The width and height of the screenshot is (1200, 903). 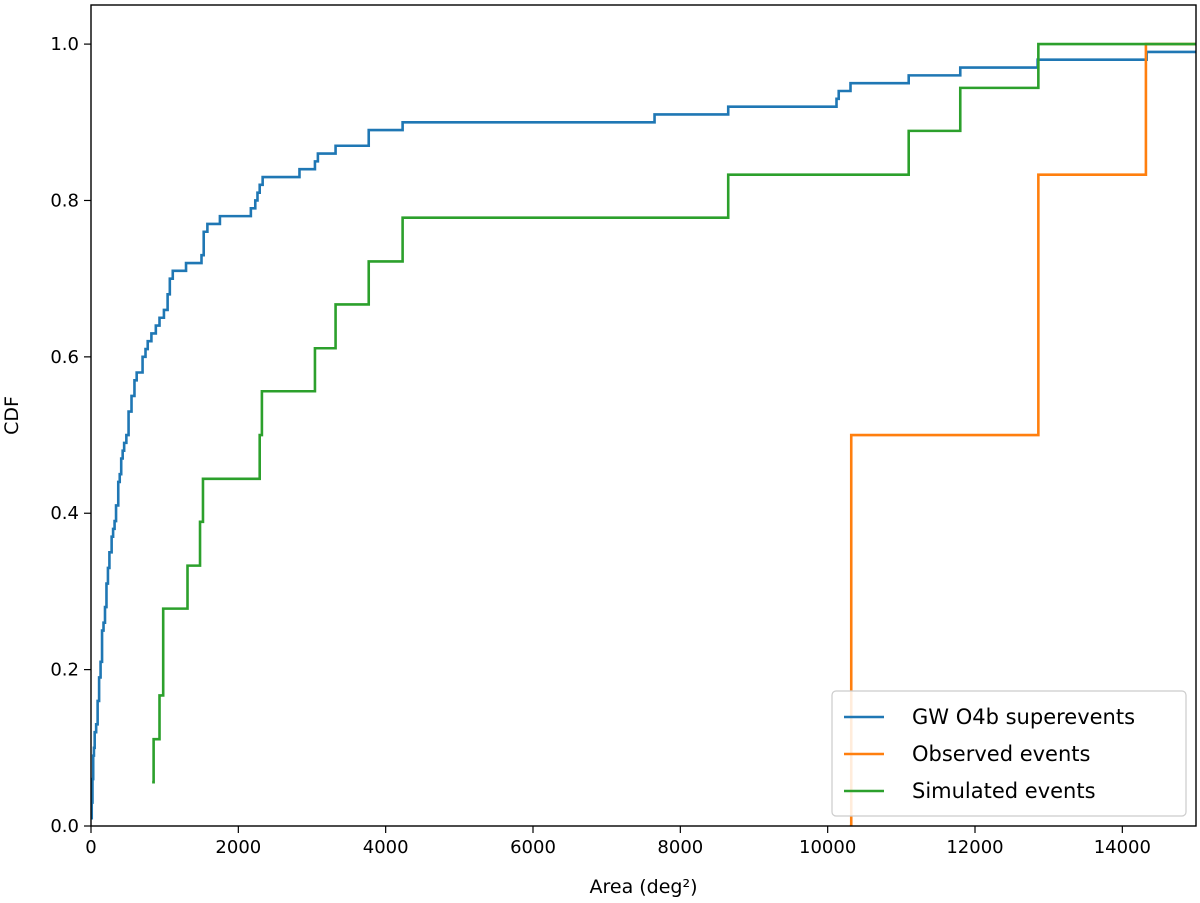 What do you see at coordinates (1023, 717) in the screenshot?
I see `legend-label: GW O4b superevents` at bounding box center [1023, 717].